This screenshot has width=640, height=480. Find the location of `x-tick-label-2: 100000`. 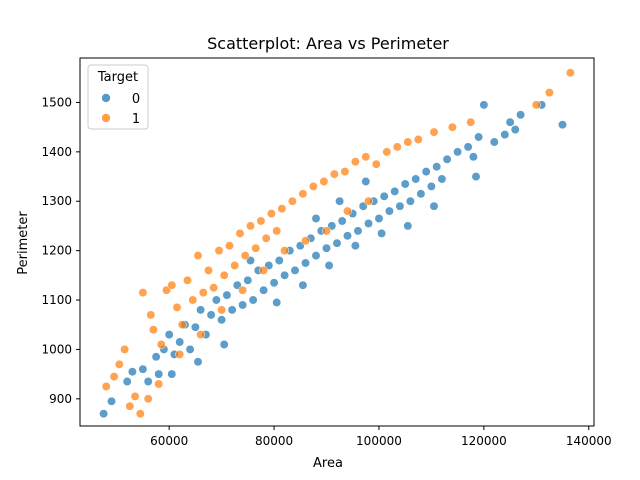

x-tick-label-2: 100000 is located at coordinates (379, 441).